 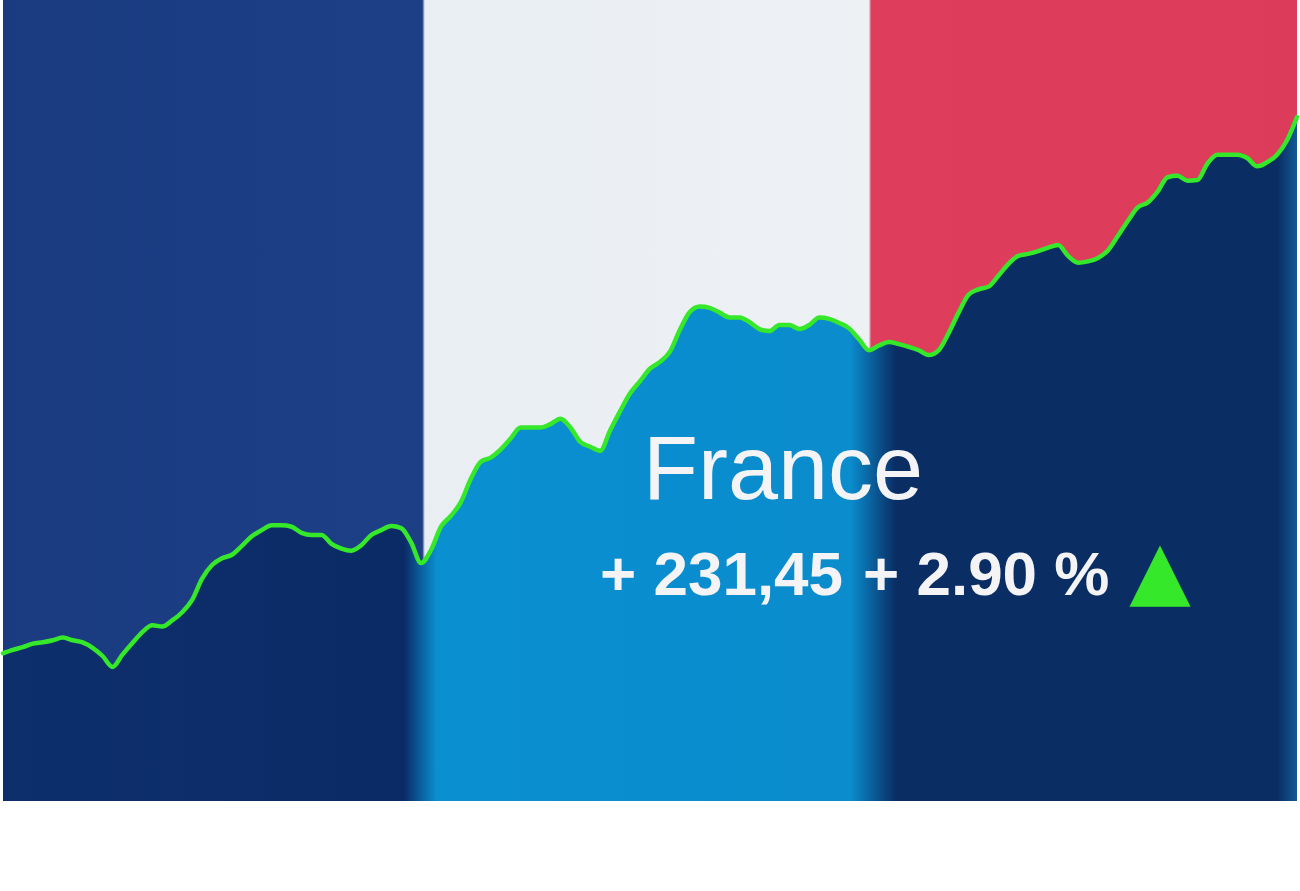 What do you see at coordinates (783, 468) in the screenshot?
I see `text: France` at bounding box center [783, 468].